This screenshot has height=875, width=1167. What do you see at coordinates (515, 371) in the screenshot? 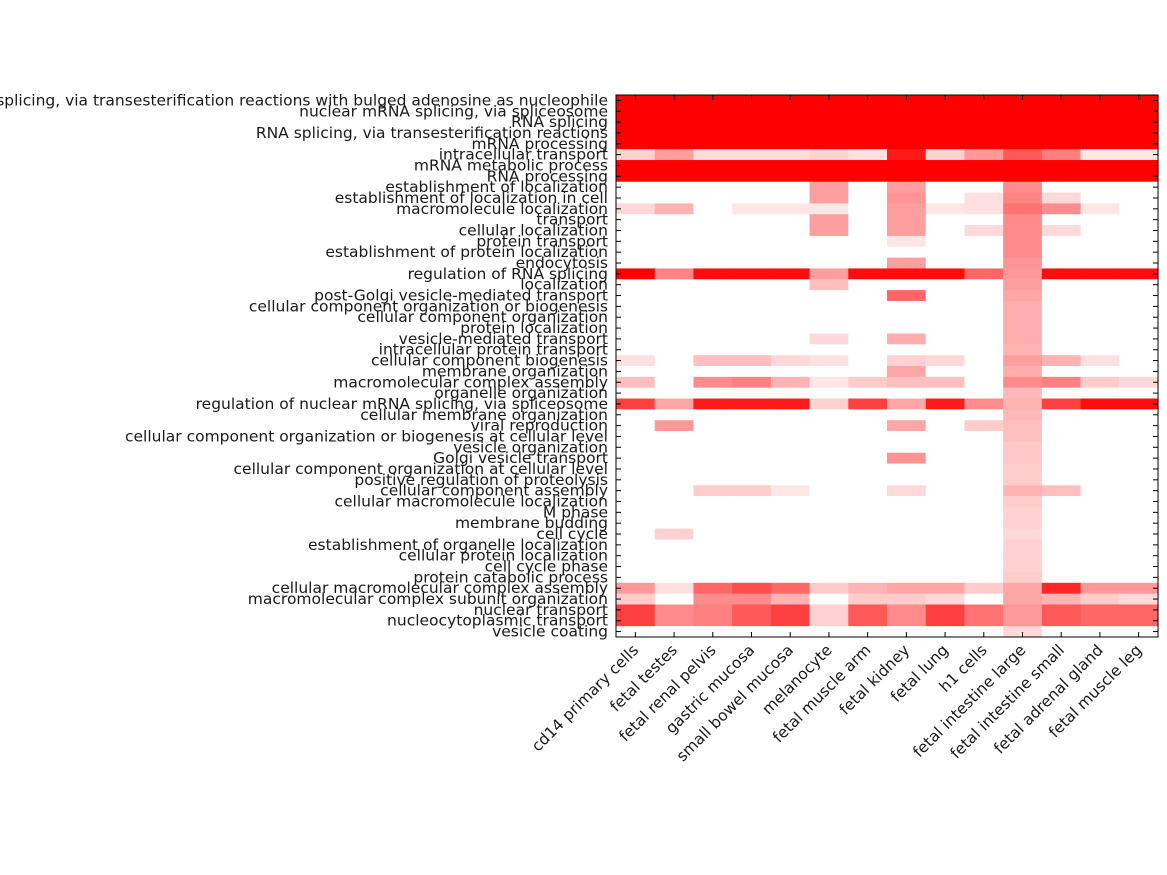
I see `y-tick-label: membrane organization` at bounding box center [515, 371].